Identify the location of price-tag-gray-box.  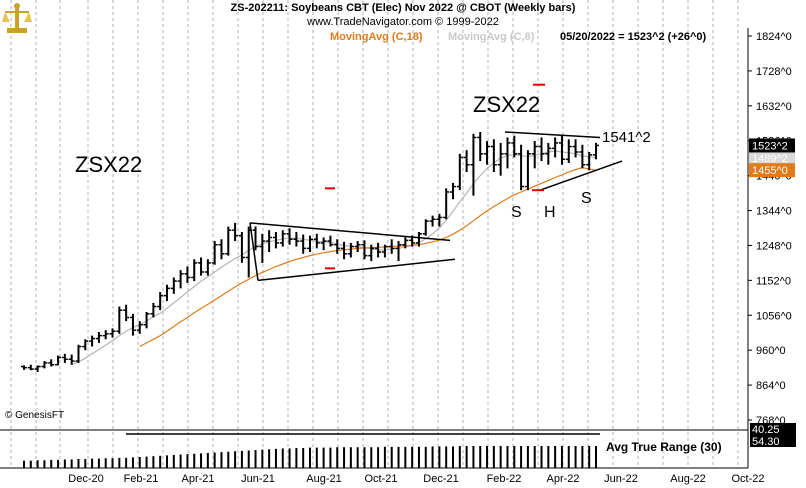
(772, 157).